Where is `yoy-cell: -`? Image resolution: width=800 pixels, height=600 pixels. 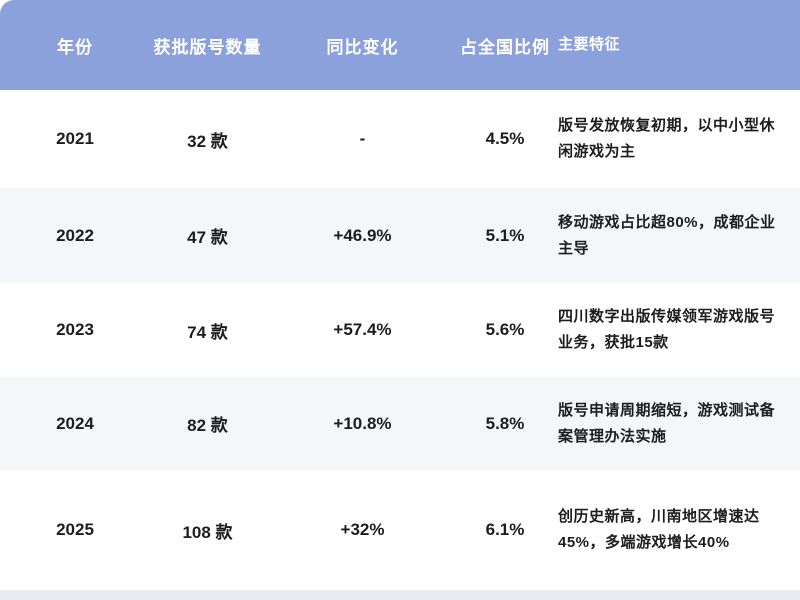 yoy-cell: - is located at coordinates (362, 138).